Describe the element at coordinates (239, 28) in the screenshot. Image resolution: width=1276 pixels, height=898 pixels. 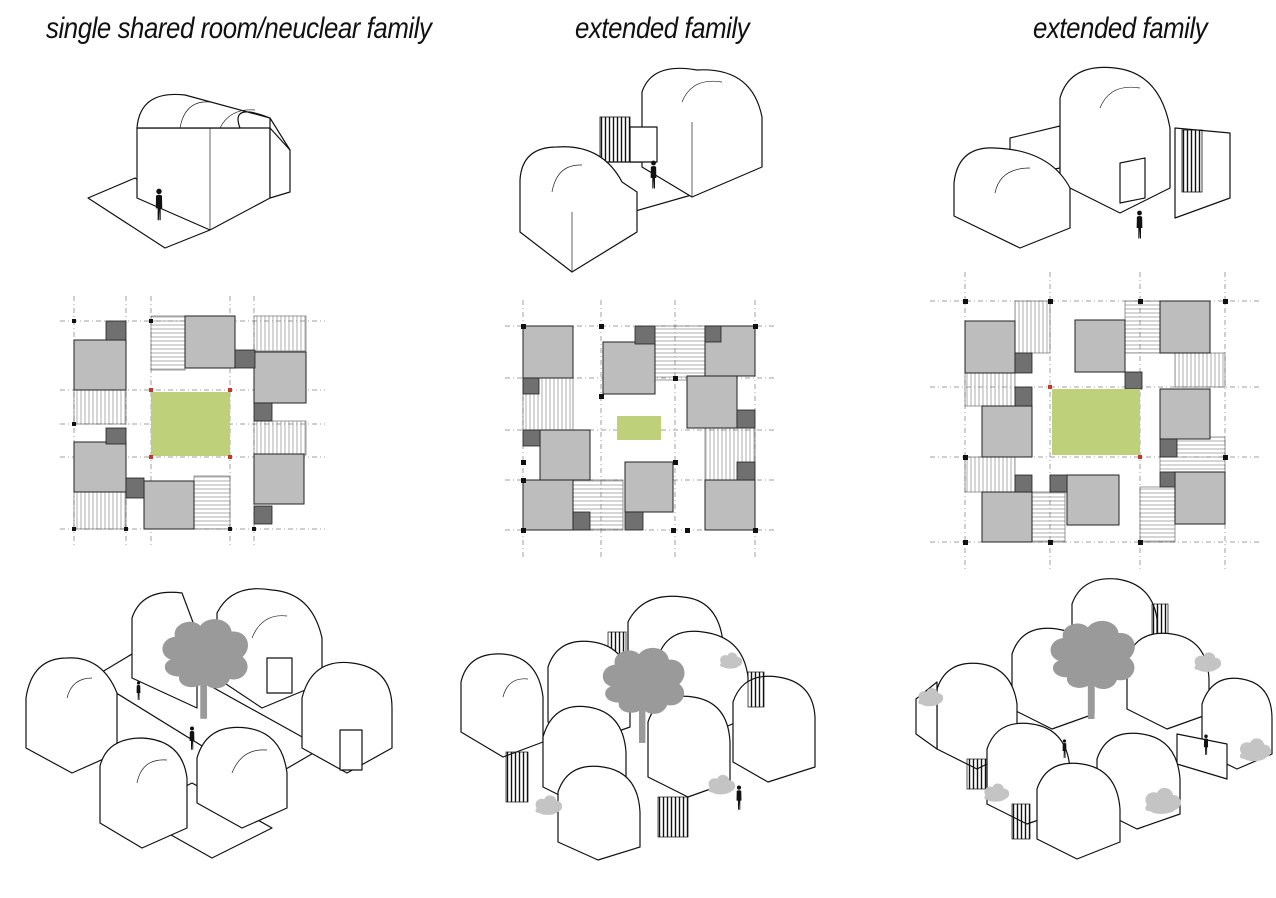
I see `column-title-1: single shared room/neuclear family` at that location.